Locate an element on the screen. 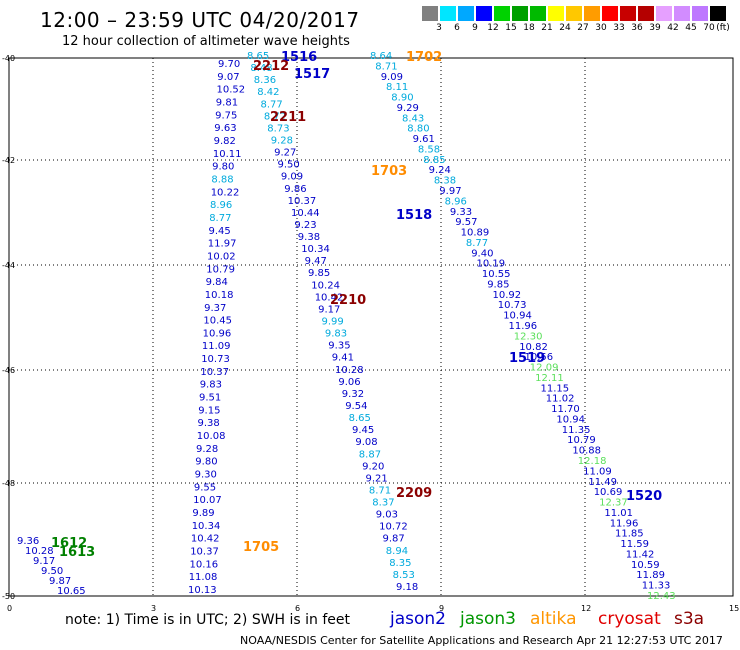  legend-altika: altika is located at coordinates (553, 619).